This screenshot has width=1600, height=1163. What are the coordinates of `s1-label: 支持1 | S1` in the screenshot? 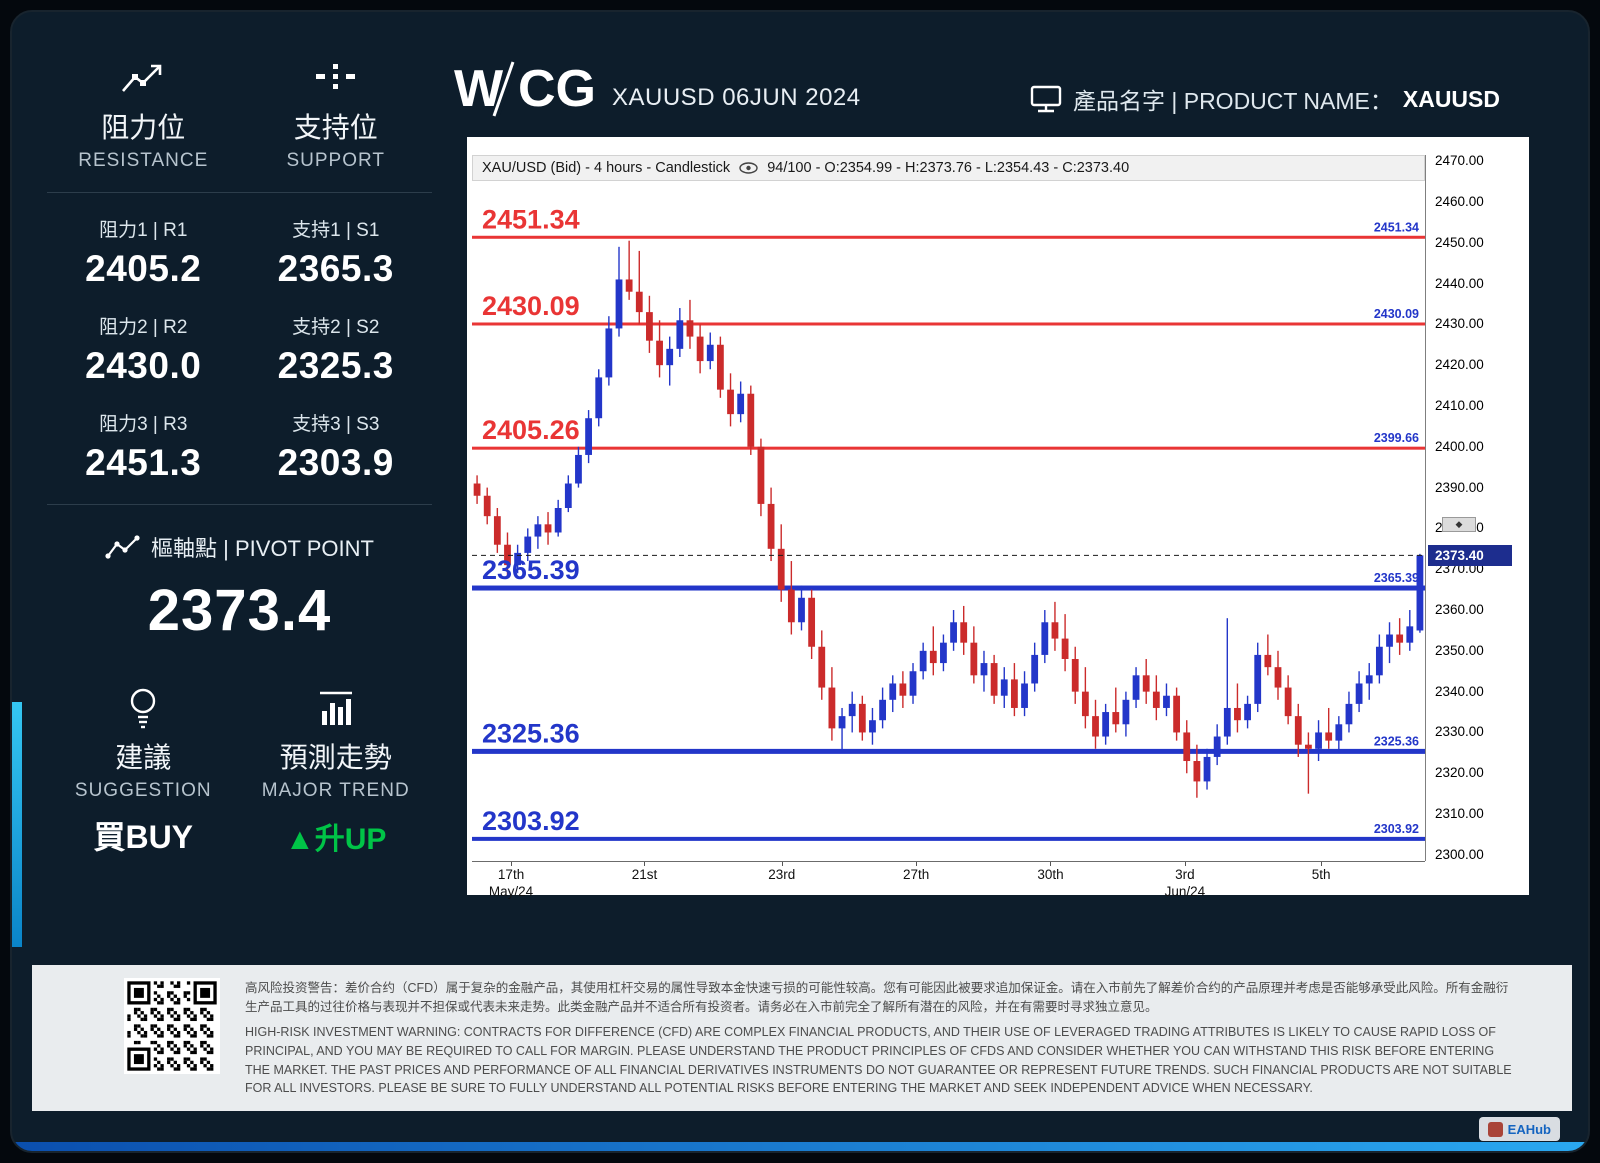 It's located at (336, 230).